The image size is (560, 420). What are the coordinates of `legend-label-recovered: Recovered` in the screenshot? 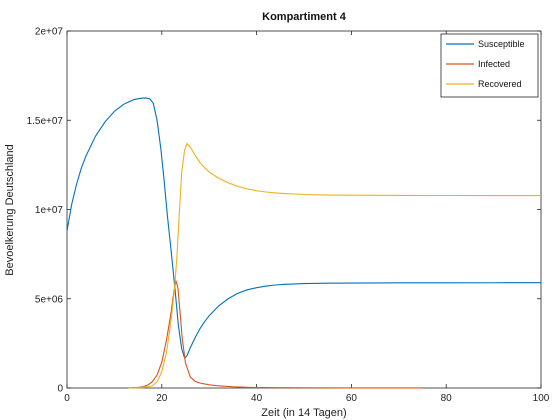 It's located at (500, 84).